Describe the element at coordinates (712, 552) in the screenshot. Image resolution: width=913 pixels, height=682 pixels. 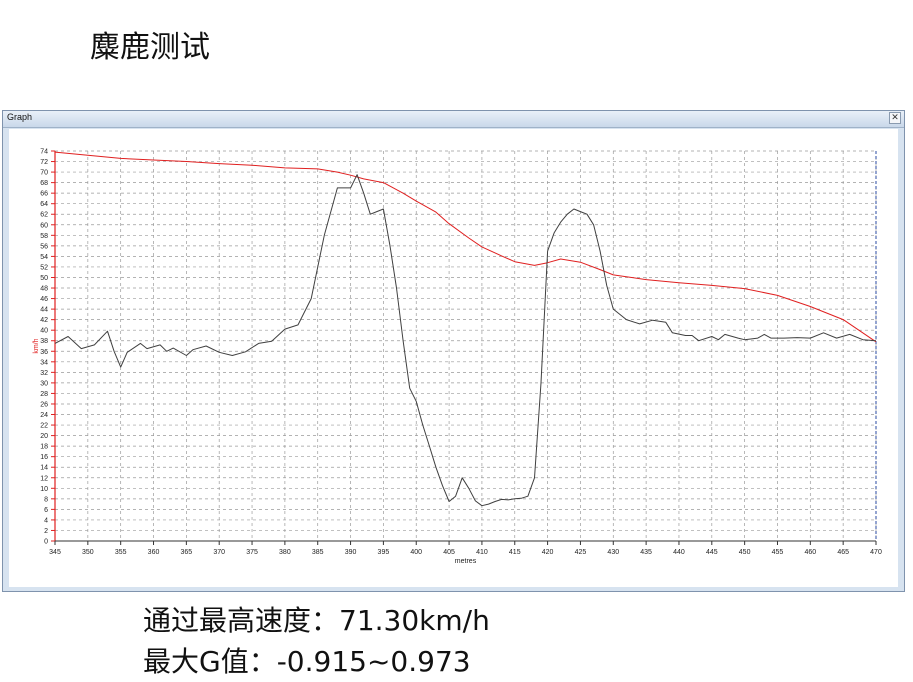
I see `x-tick-label: 445` at that location.